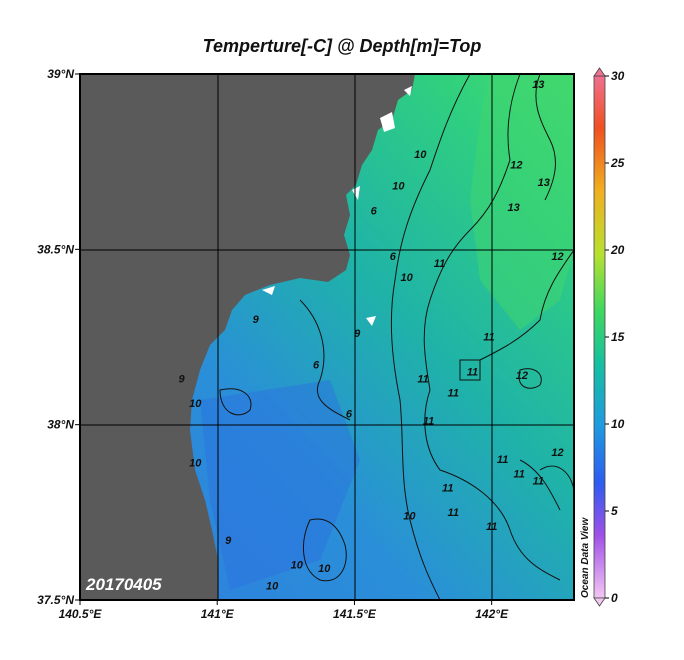  I want to click on colorbar-tick-label: 5, so click(614, 511).